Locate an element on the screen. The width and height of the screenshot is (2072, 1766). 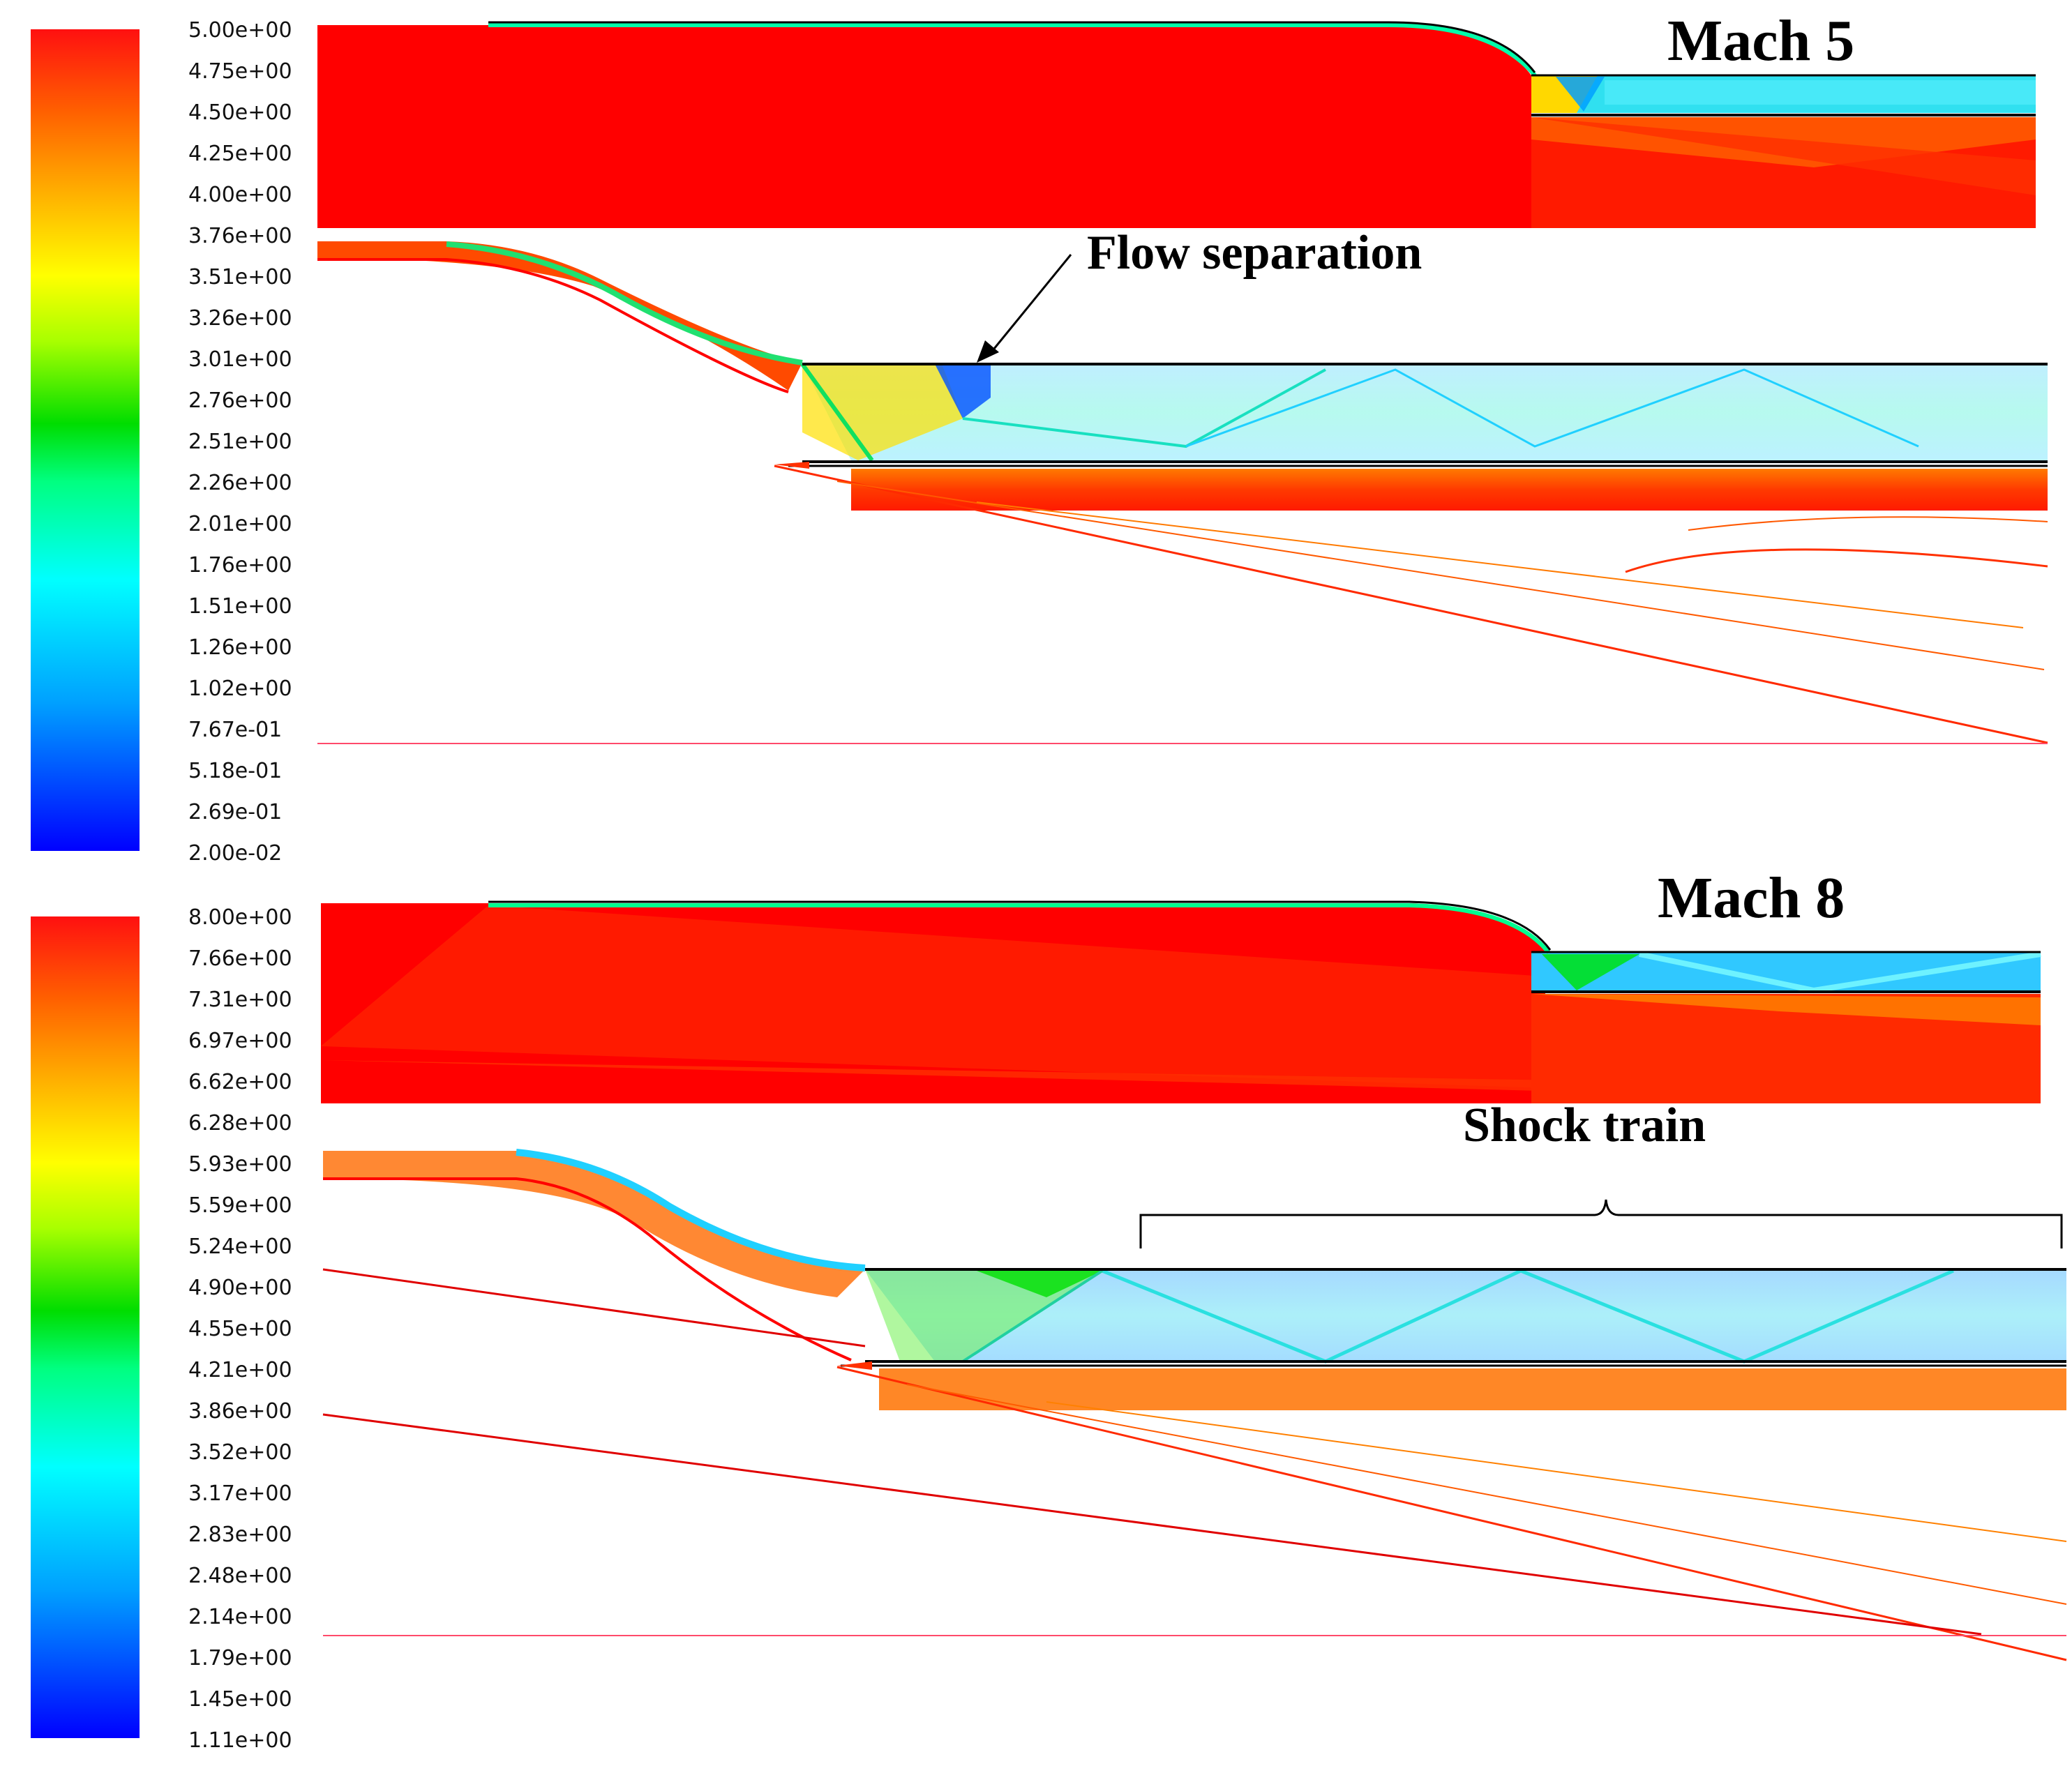
colorbar-tick-label: 7.66e+00 is located at coordinates (240, 958).